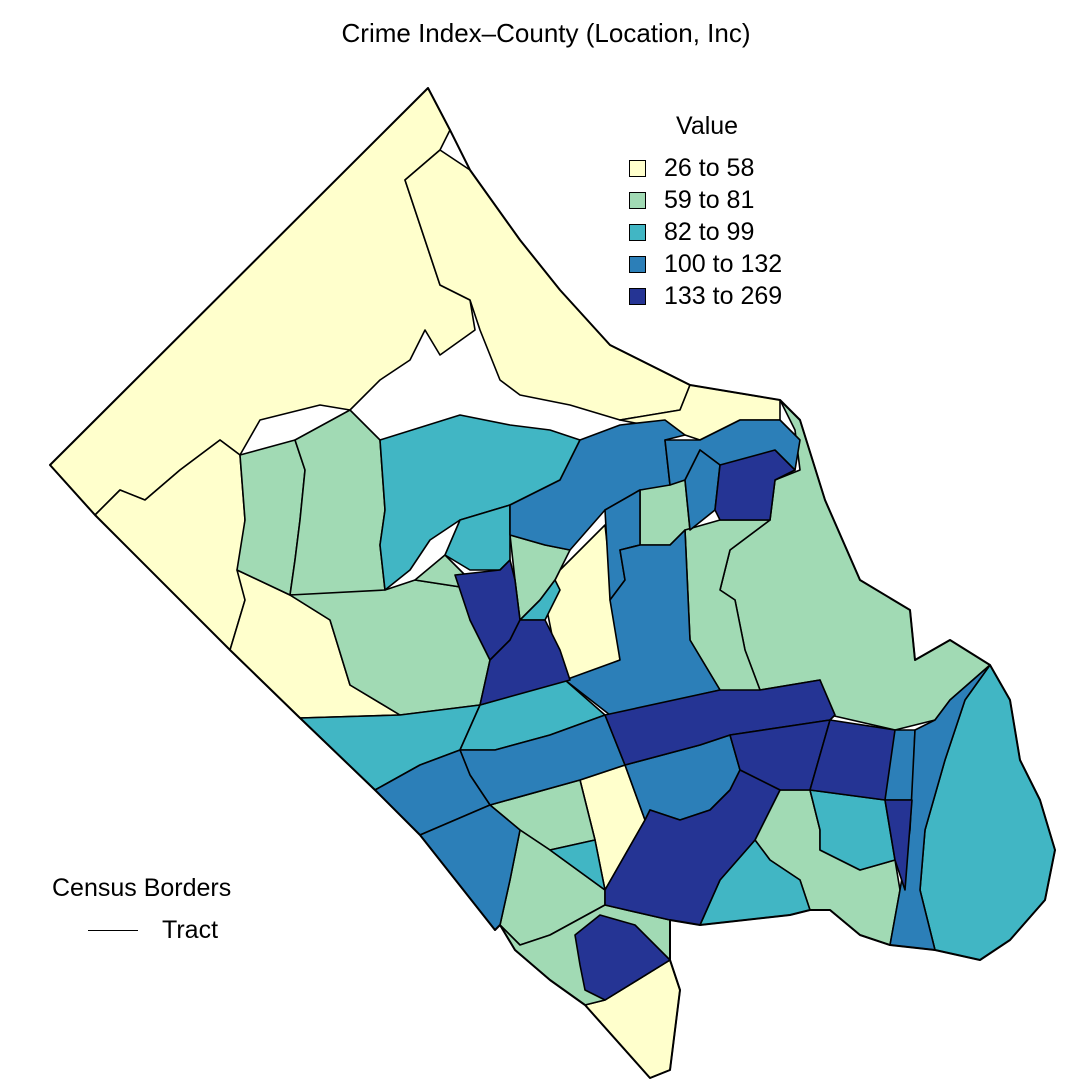 The image size is (1092, 1090). Describe the element at coordinates (720, 722) in the screenshot. I see `tract-navy-band` at that location.